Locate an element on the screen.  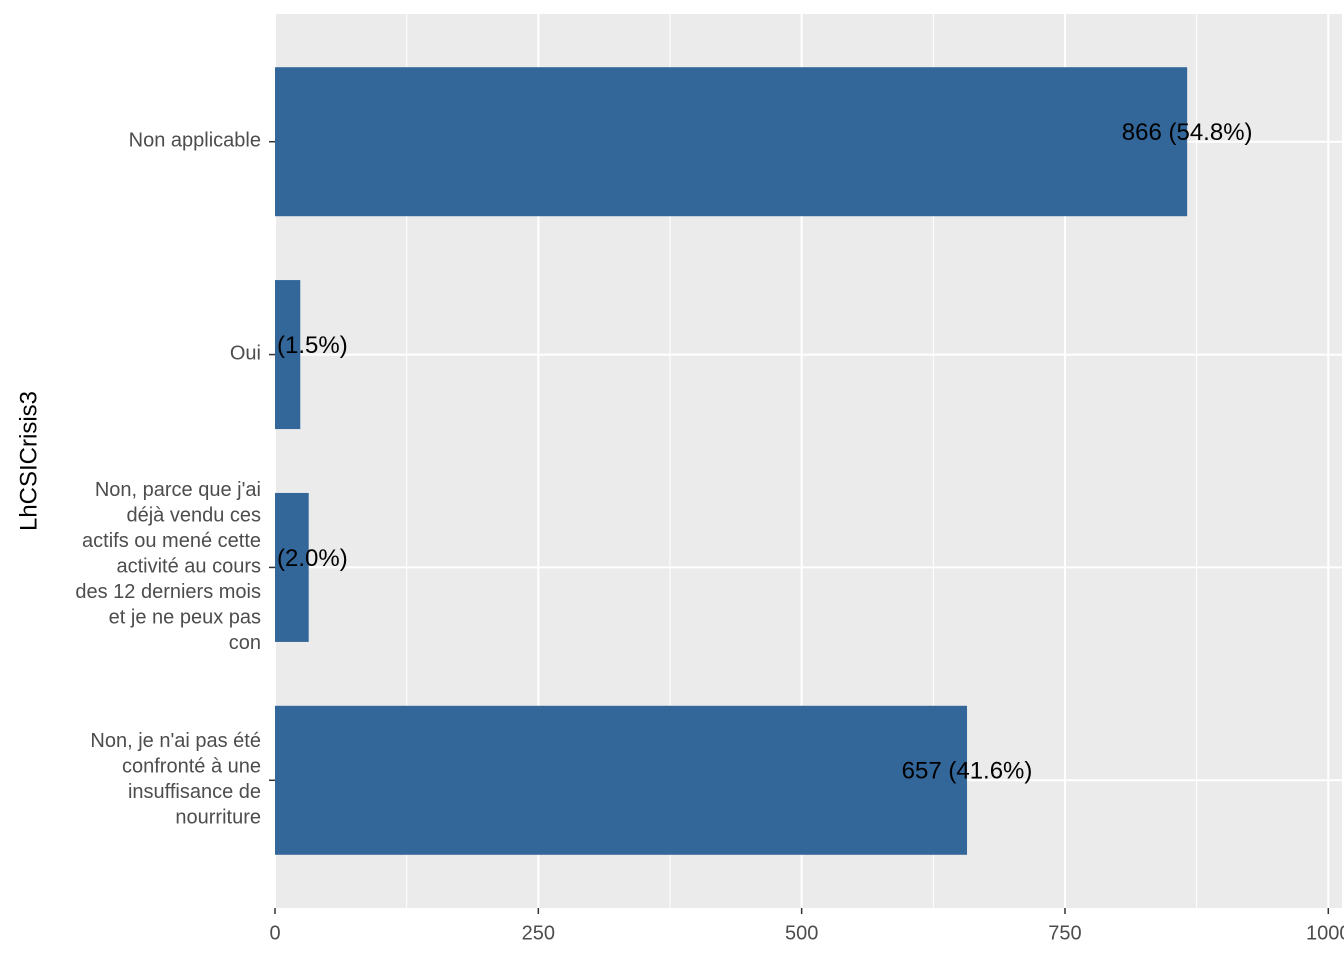
x-tick-label: 750 is located at coordinates (1064, 933).